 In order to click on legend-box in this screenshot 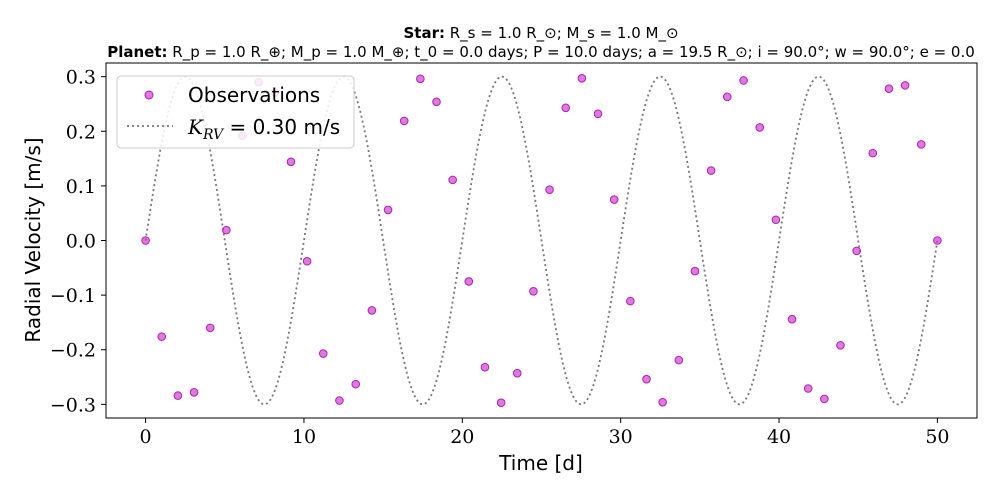, I will do `click(235, 112)`.